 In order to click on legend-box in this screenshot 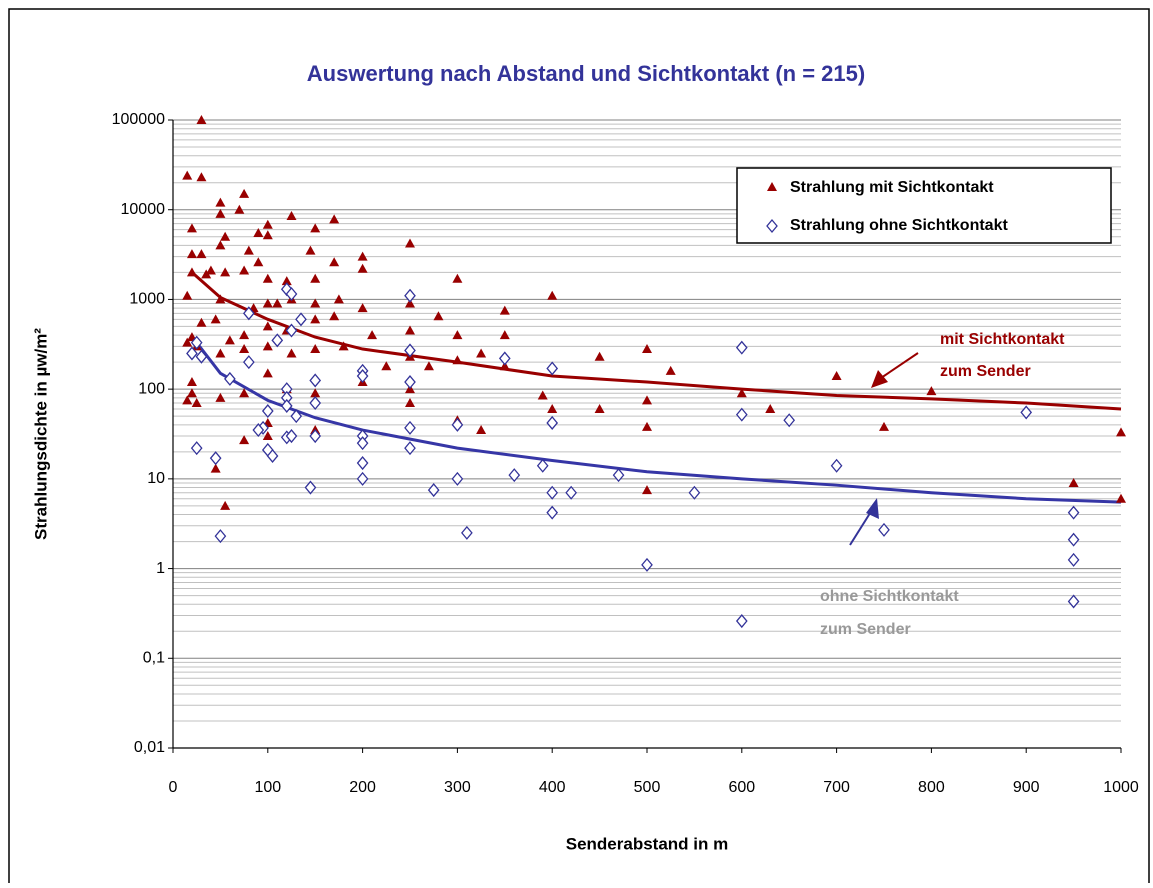, I will do `click(924, 205)`.